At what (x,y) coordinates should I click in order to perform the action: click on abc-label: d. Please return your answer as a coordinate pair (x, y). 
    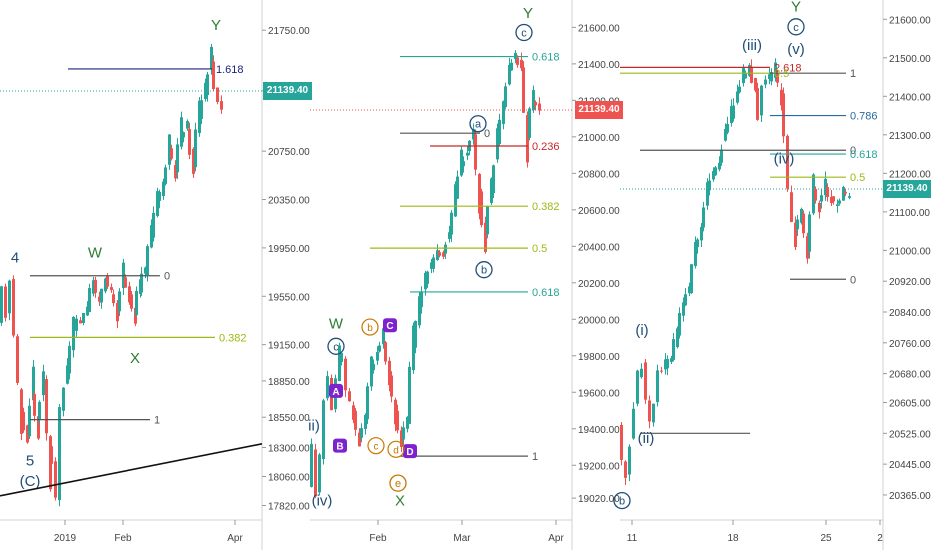
    Looking at the image, I should click on (396, 450).